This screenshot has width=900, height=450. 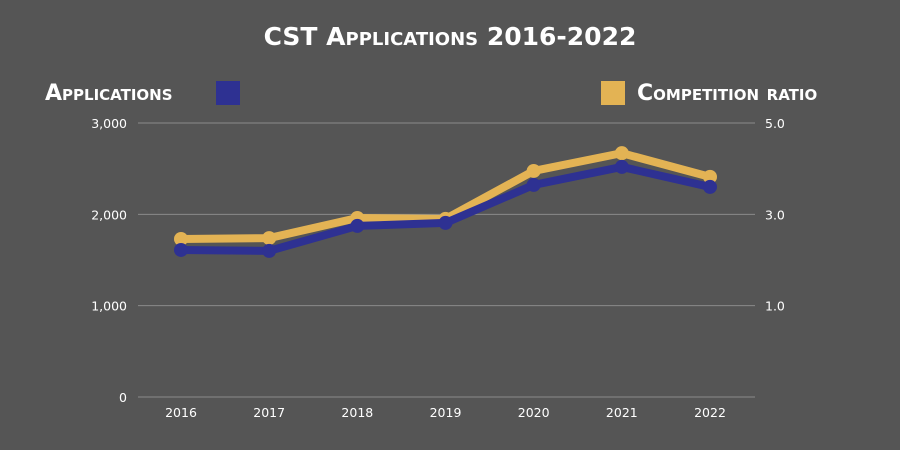 I want to click on x-tick-label: 2019, so click(x=446, y=412).